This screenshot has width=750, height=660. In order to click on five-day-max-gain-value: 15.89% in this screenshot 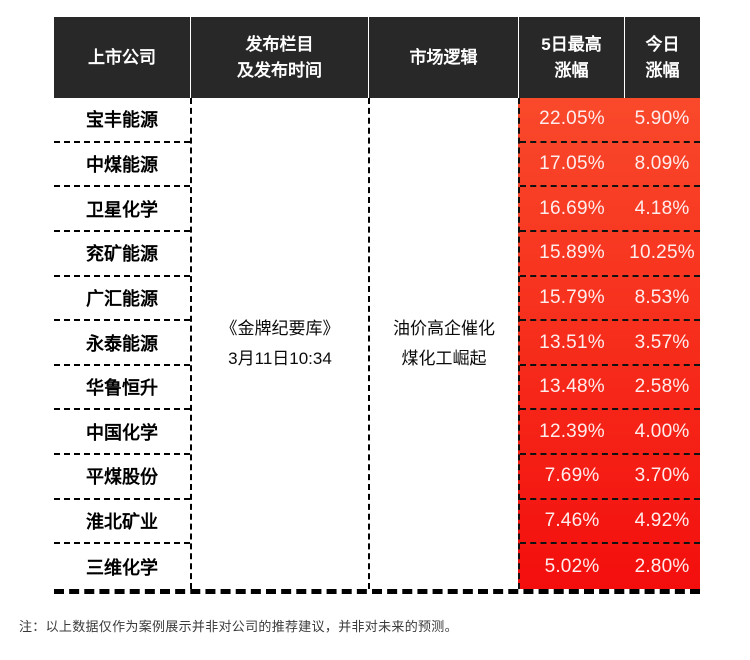, I will do `click(572, 253)`.